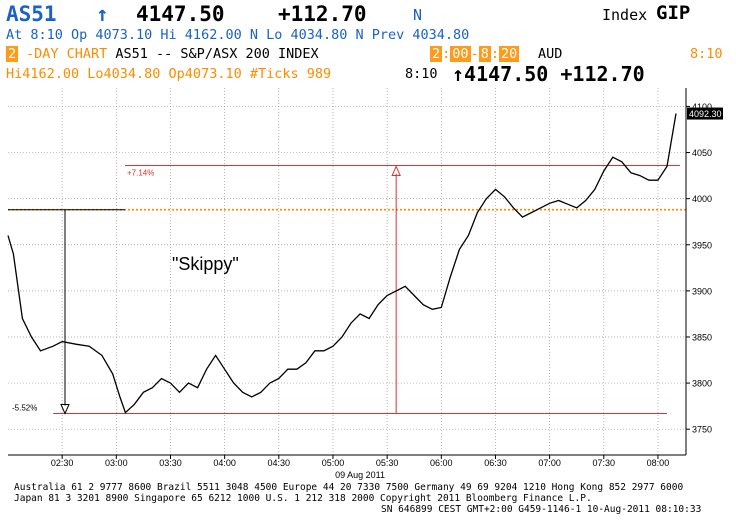 The image size is (736, 527). Describe the element at coordinates (213, 54) in the screenshot. I see `chart-title-text: AS51 -- S&P/ASX 200 INDEX` at that location.